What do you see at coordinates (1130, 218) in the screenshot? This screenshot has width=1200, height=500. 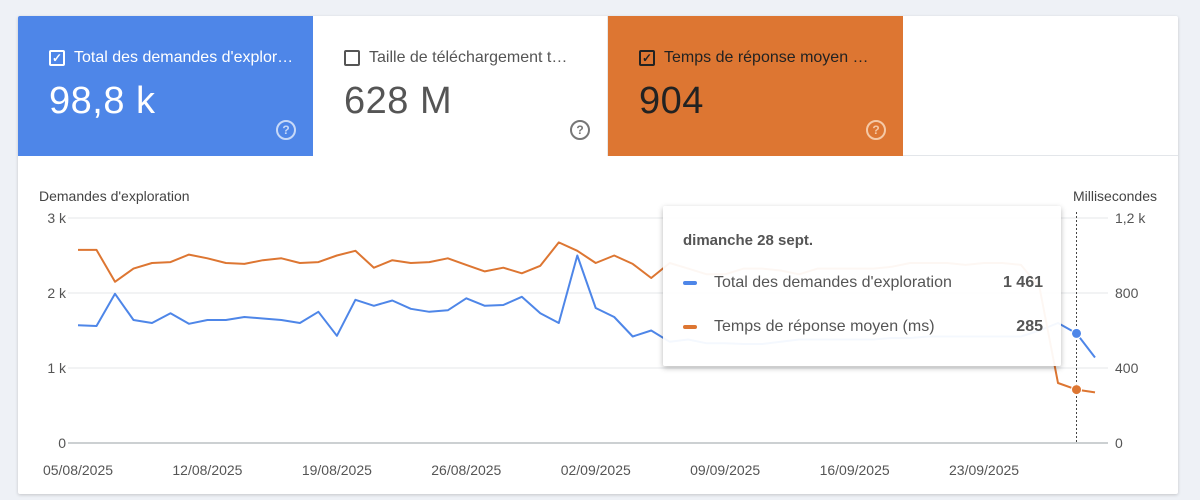 I see `y-right-tick-label: 1,2 k` at bounding box center [1130, 218].